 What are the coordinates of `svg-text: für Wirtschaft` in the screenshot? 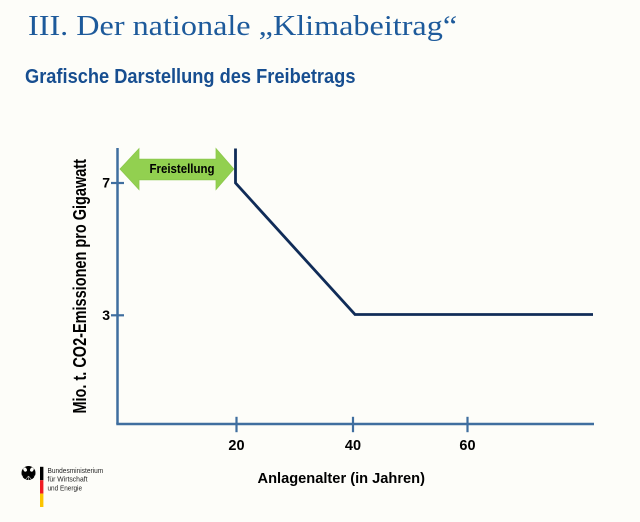 It's located at (68, 479).